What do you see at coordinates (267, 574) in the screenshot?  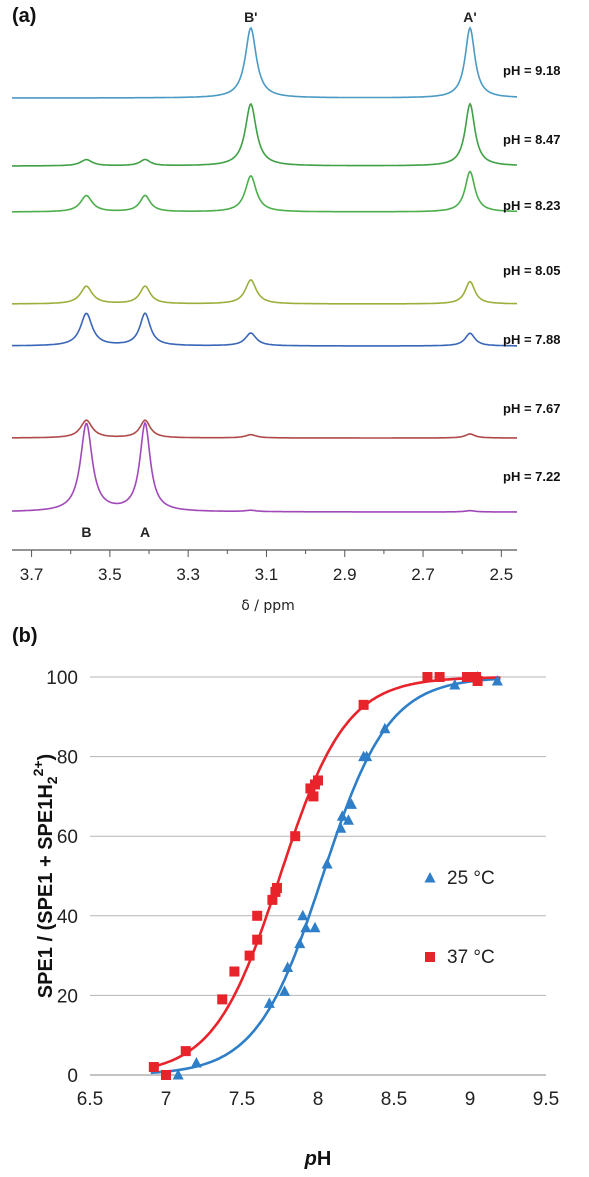 I see `nmr-tick-label: 3.1` at bounding box center [267, 574].